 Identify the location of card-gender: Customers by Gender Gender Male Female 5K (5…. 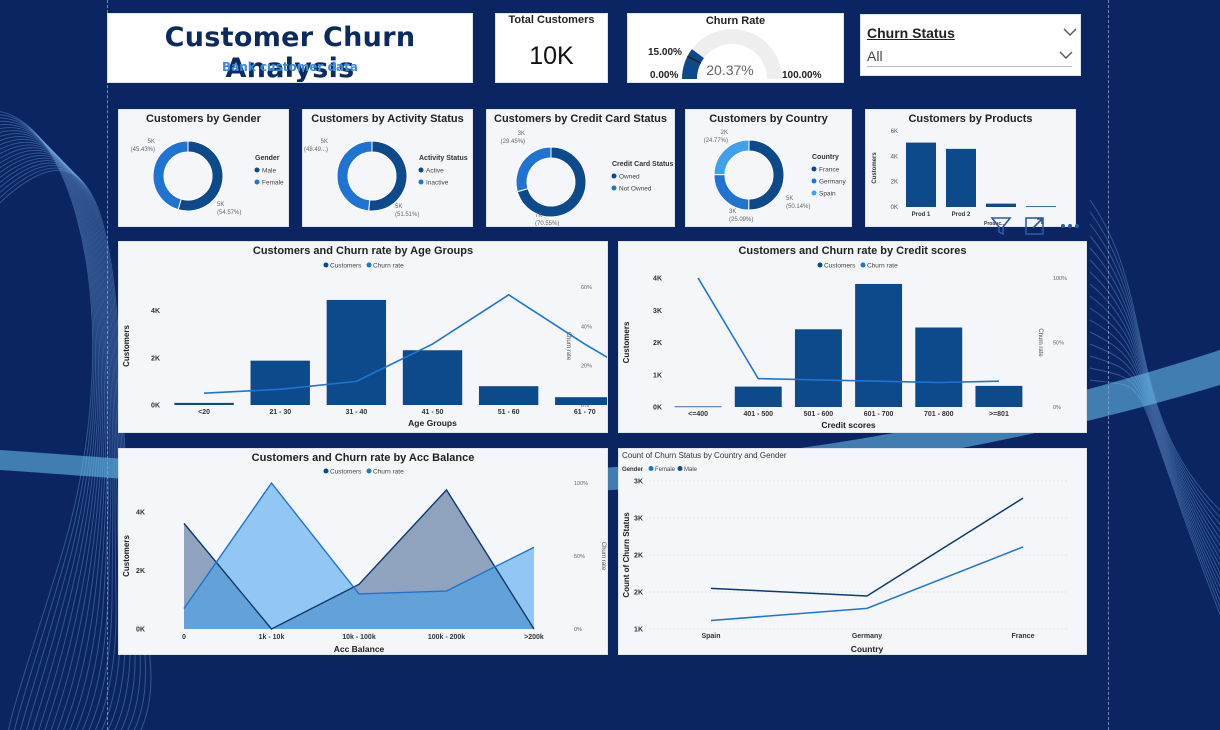
(203, 168).